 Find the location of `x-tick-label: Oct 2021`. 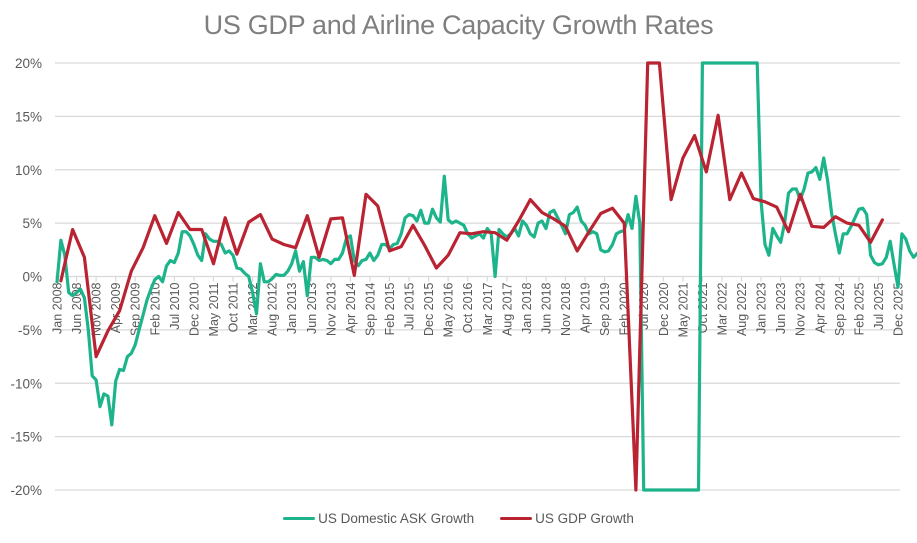

x-tick-label: Oct 2021 is located at coordinates (703, 307).